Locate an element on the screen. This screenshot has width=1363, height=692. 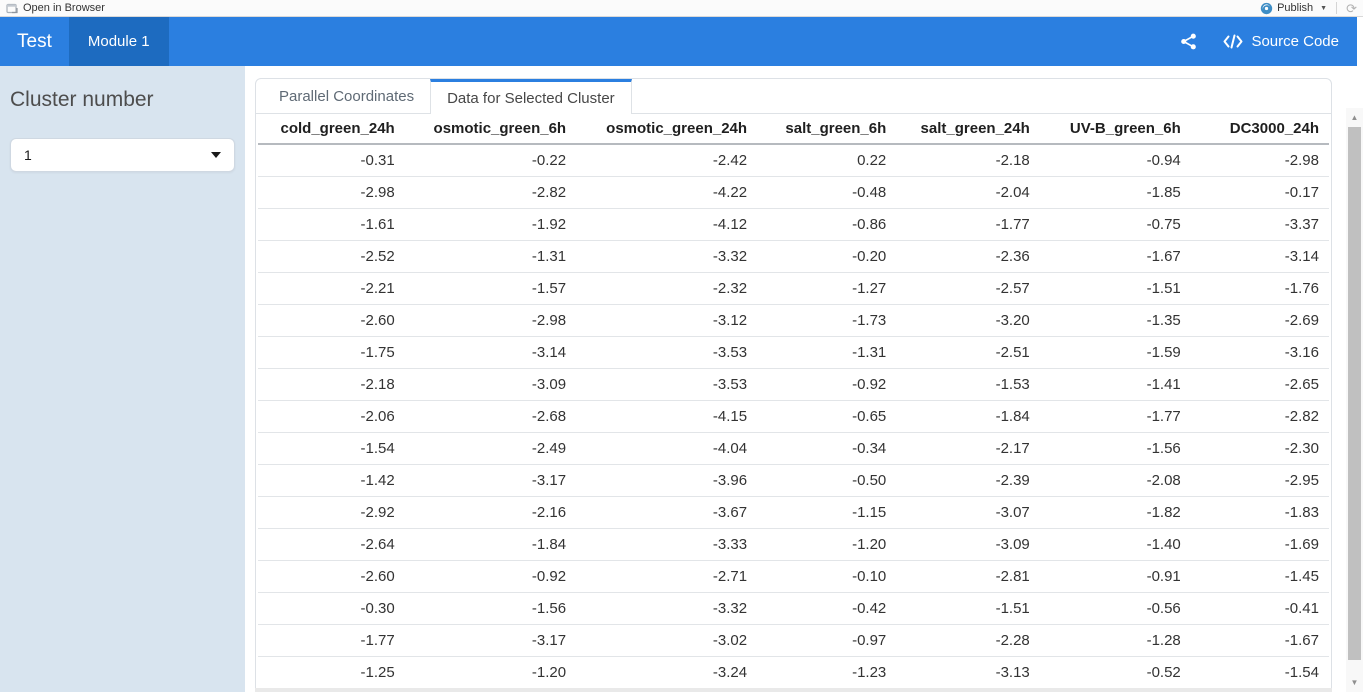
table-cell: -1.76 is located at coordinates (1259, 288).